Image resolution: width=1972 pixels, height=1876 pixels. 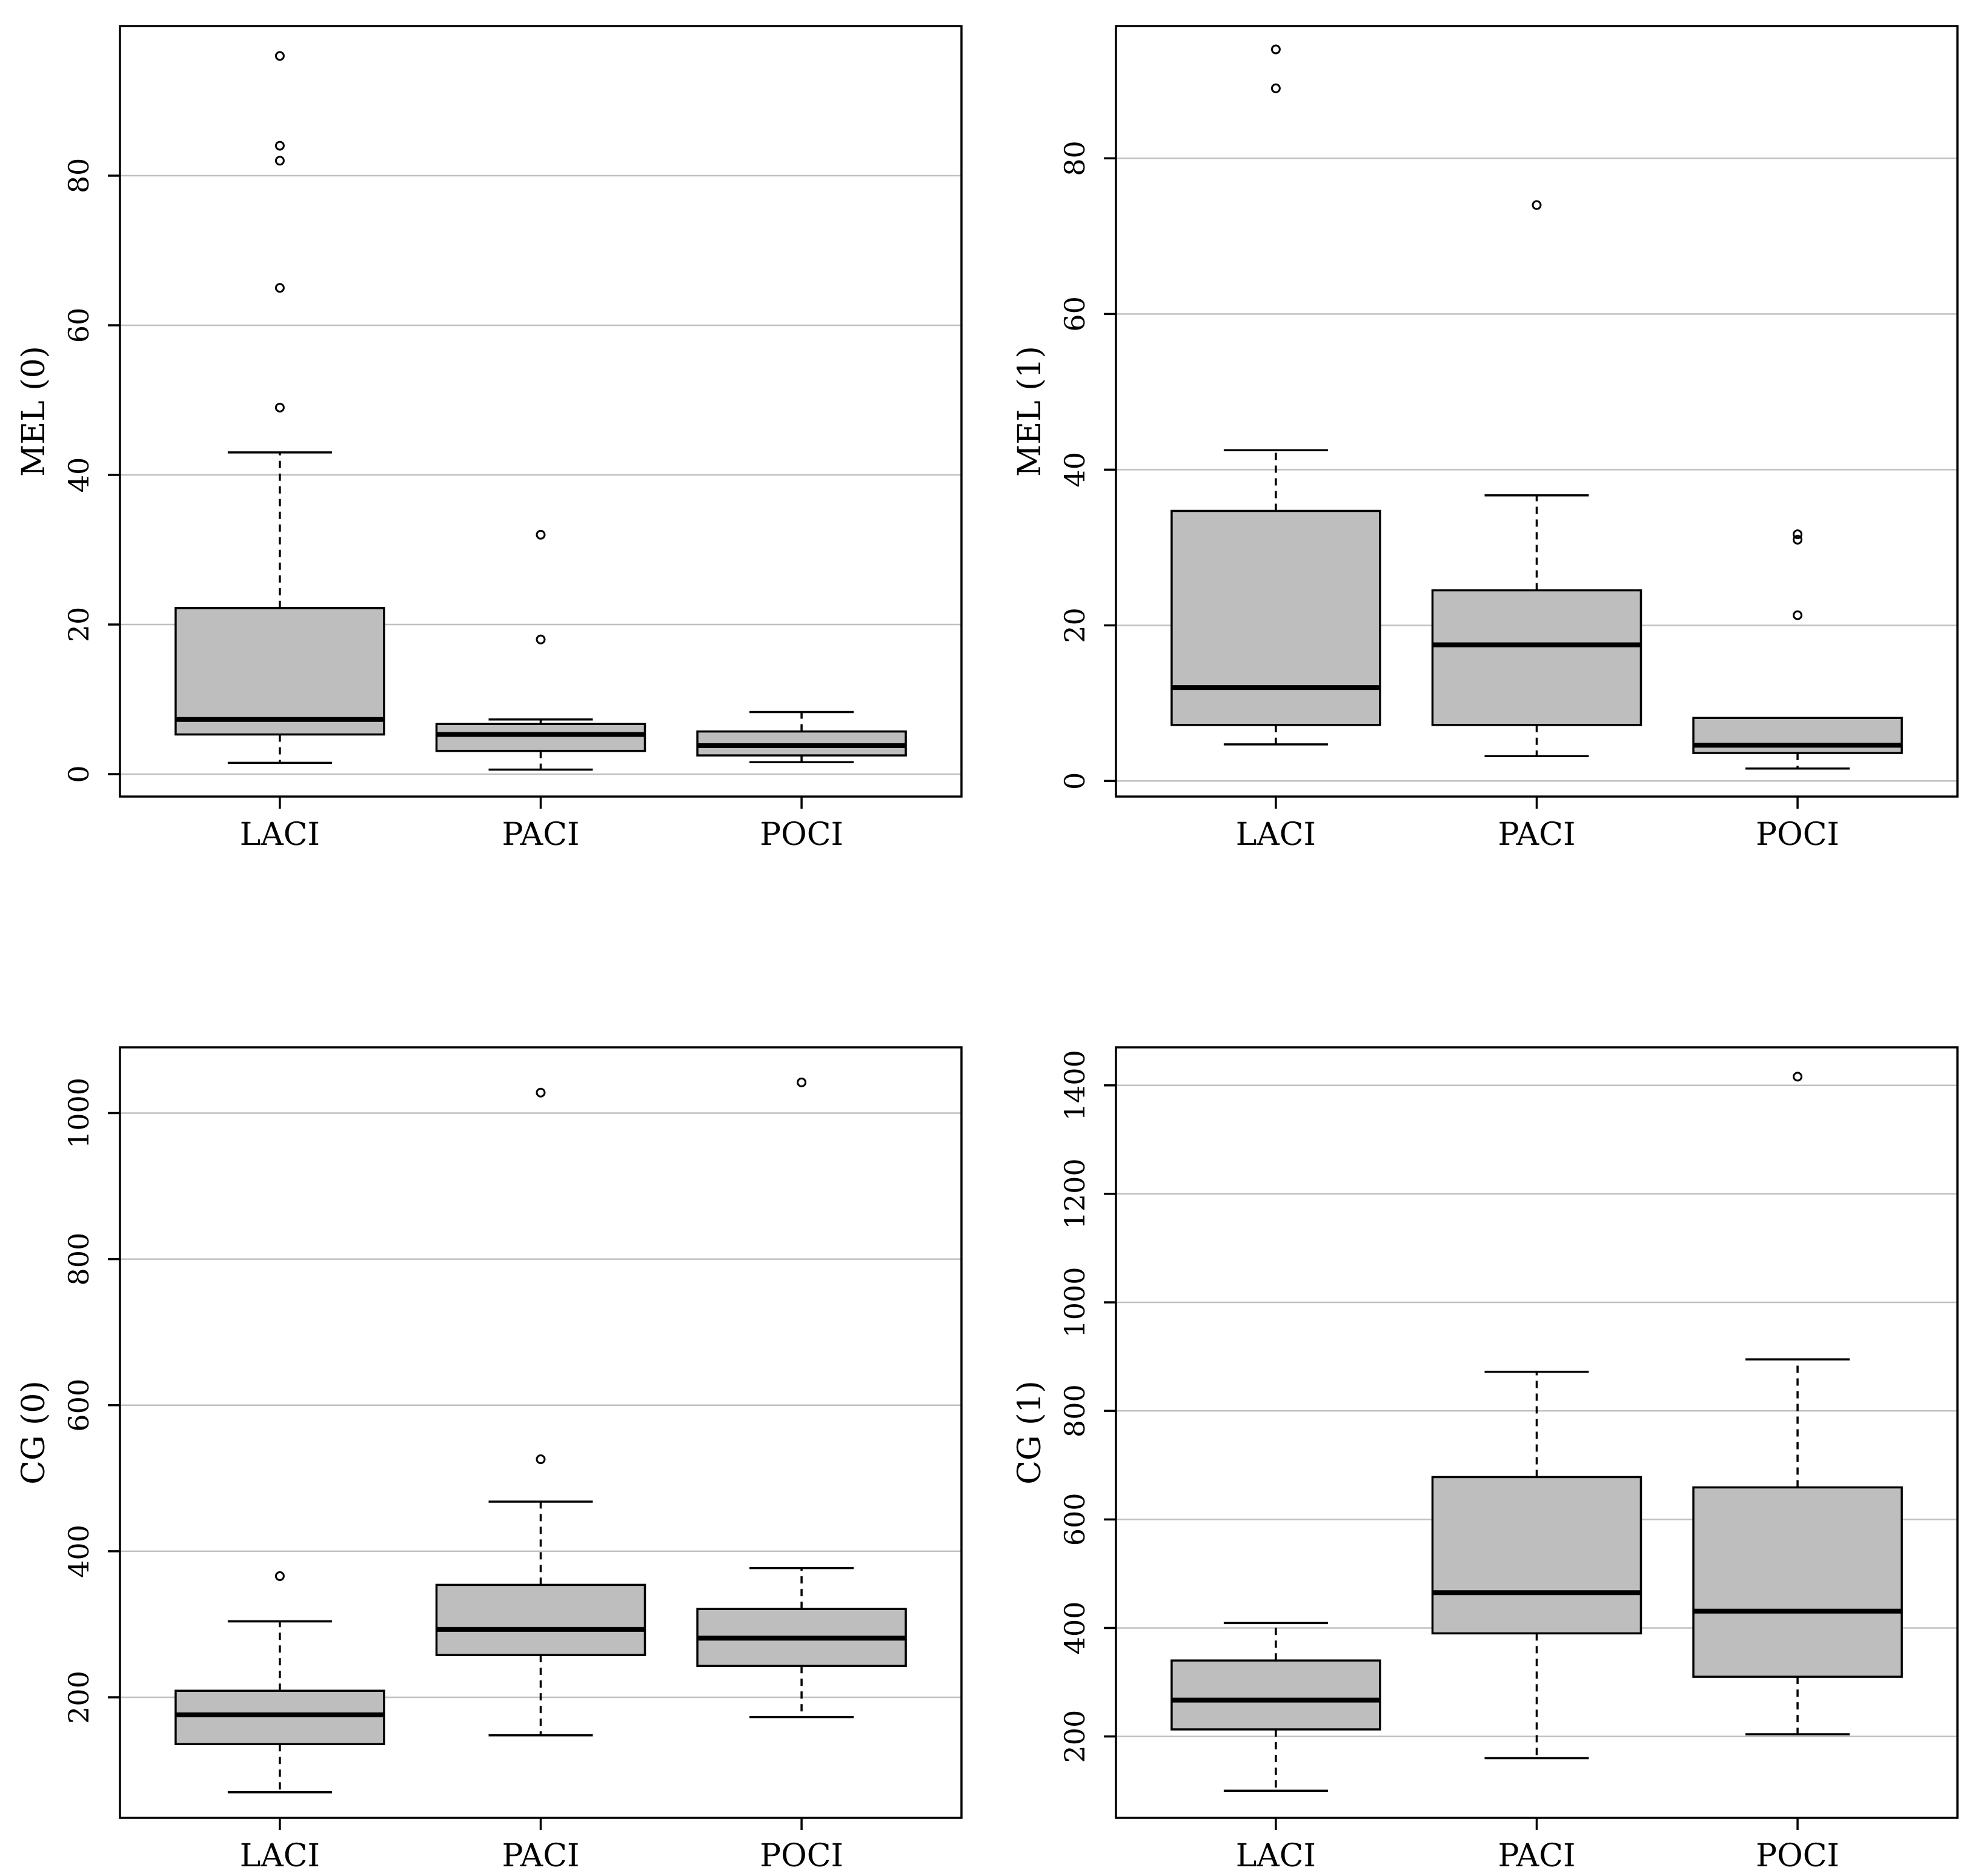 What do you see at coordinates (1074, 1086) in the screenshot?
I see `y-tick-label: 1400` at bounding box center [1074, 1086].